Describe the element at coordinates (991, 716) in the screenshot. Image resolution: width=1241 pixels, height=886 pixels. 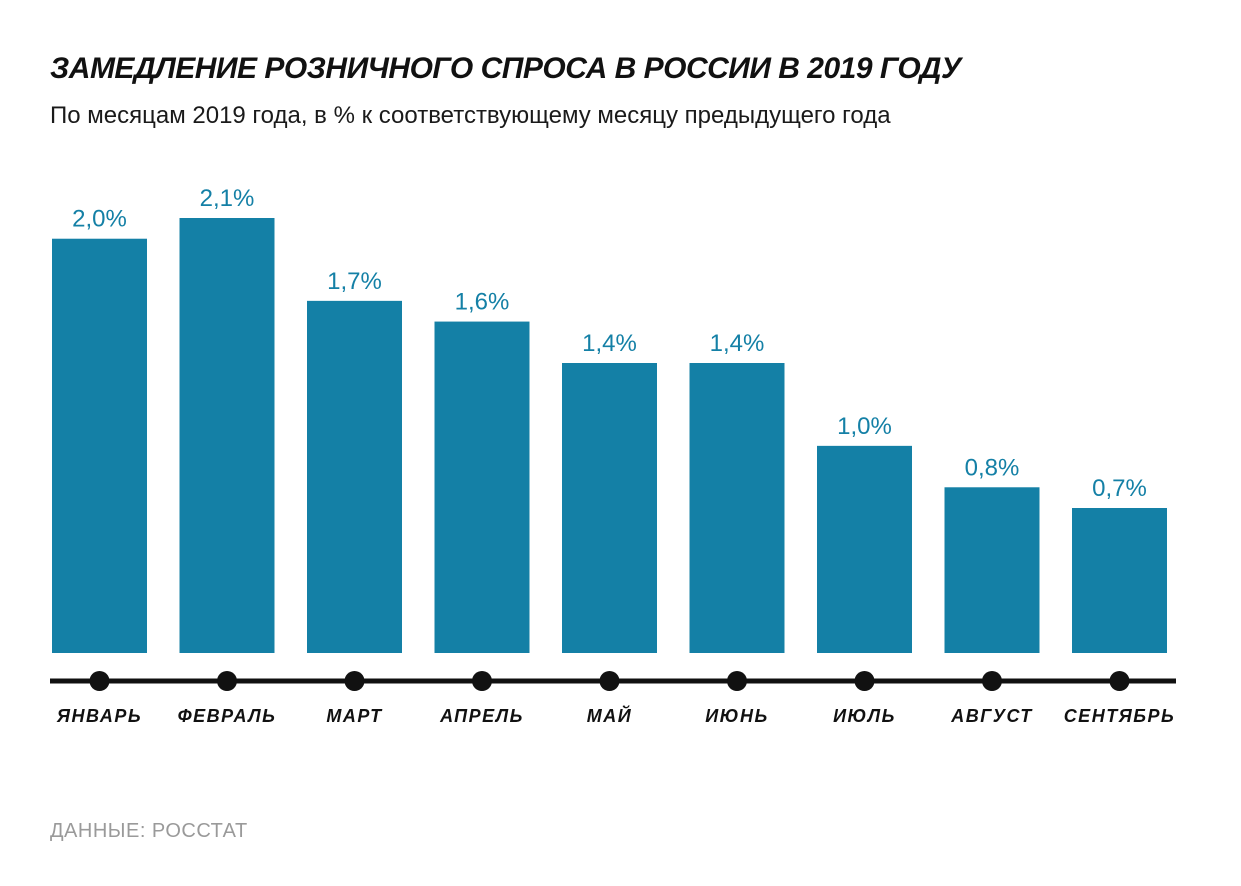
I see `month-label: АВГУСТ` at that location.